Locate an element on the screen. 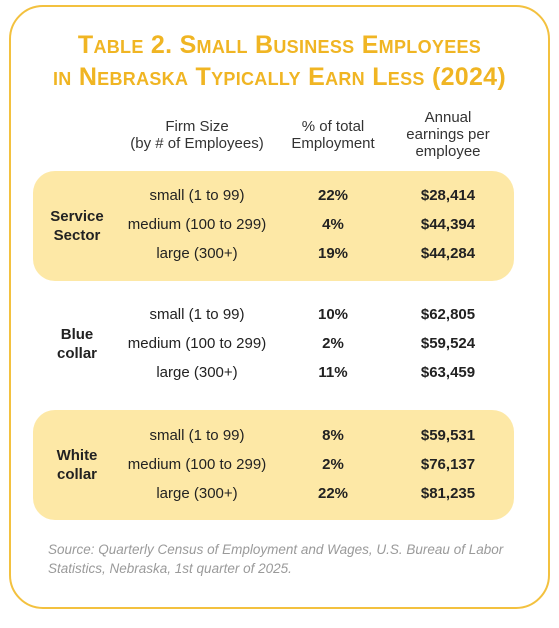 Image resolution: width=559 pixels, height=628 pixels. group-label-line: Blue is located at coordinates (77, 334).